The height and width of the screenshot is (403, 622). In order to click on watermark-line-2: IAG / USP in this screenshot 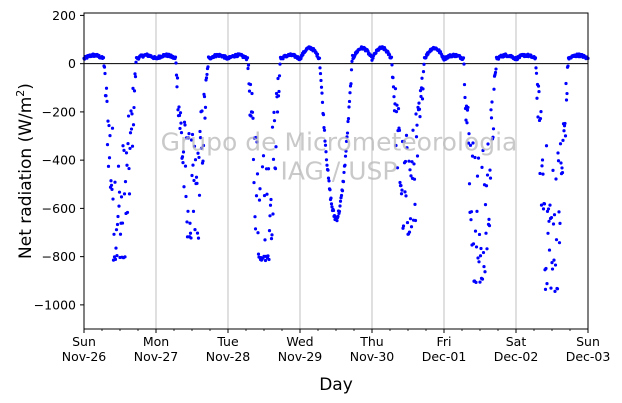, I will do `click(339, 170)`.